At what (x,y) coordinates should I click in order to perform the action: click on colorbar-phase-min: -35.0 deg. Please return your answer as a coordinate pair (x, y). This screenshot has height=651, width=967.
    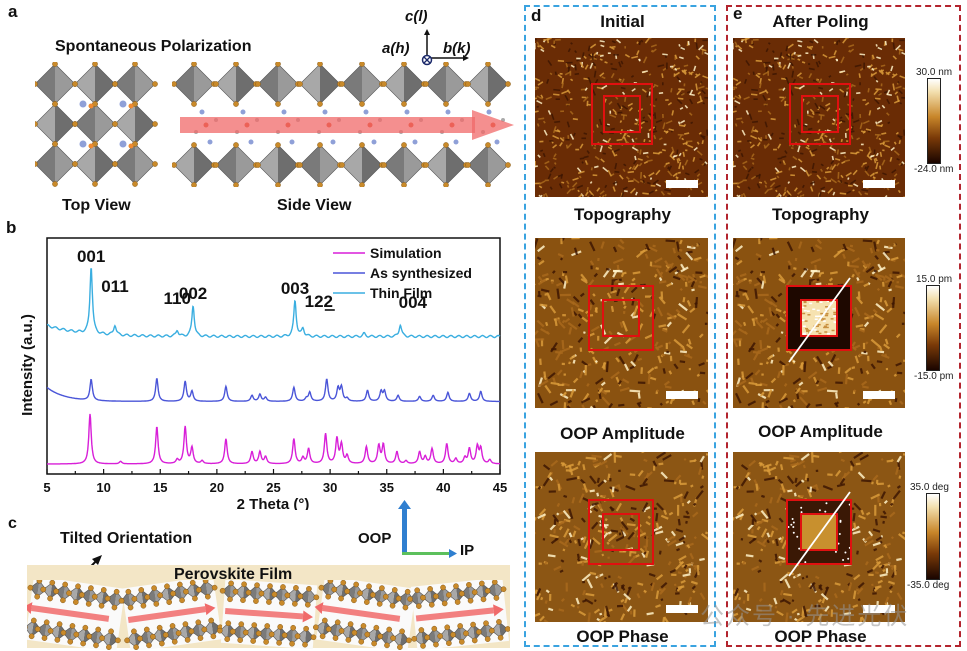
    Looking at the image, I should click on (928, 585).